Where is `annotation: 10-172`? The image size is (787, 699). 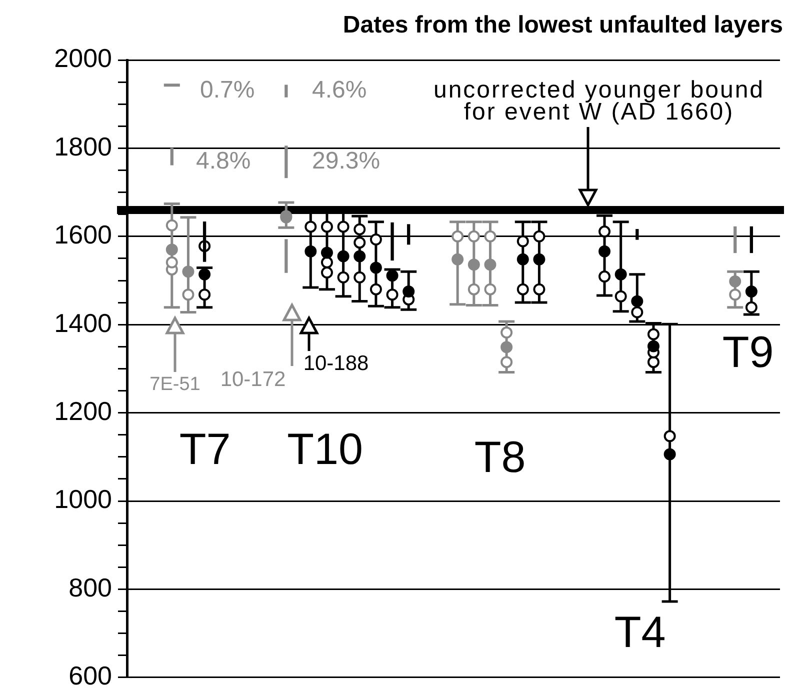 annotation: 10-172 is located at coordinates (253, 379).